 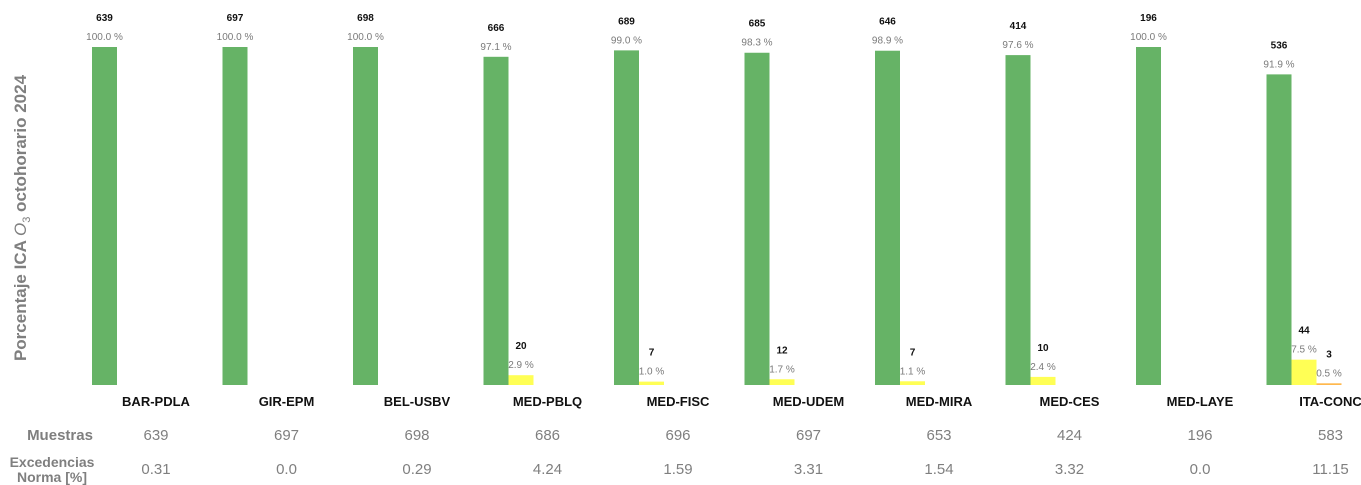 I want to click on x-tick-label: MED-UDEM, so click(x=809, y=401).